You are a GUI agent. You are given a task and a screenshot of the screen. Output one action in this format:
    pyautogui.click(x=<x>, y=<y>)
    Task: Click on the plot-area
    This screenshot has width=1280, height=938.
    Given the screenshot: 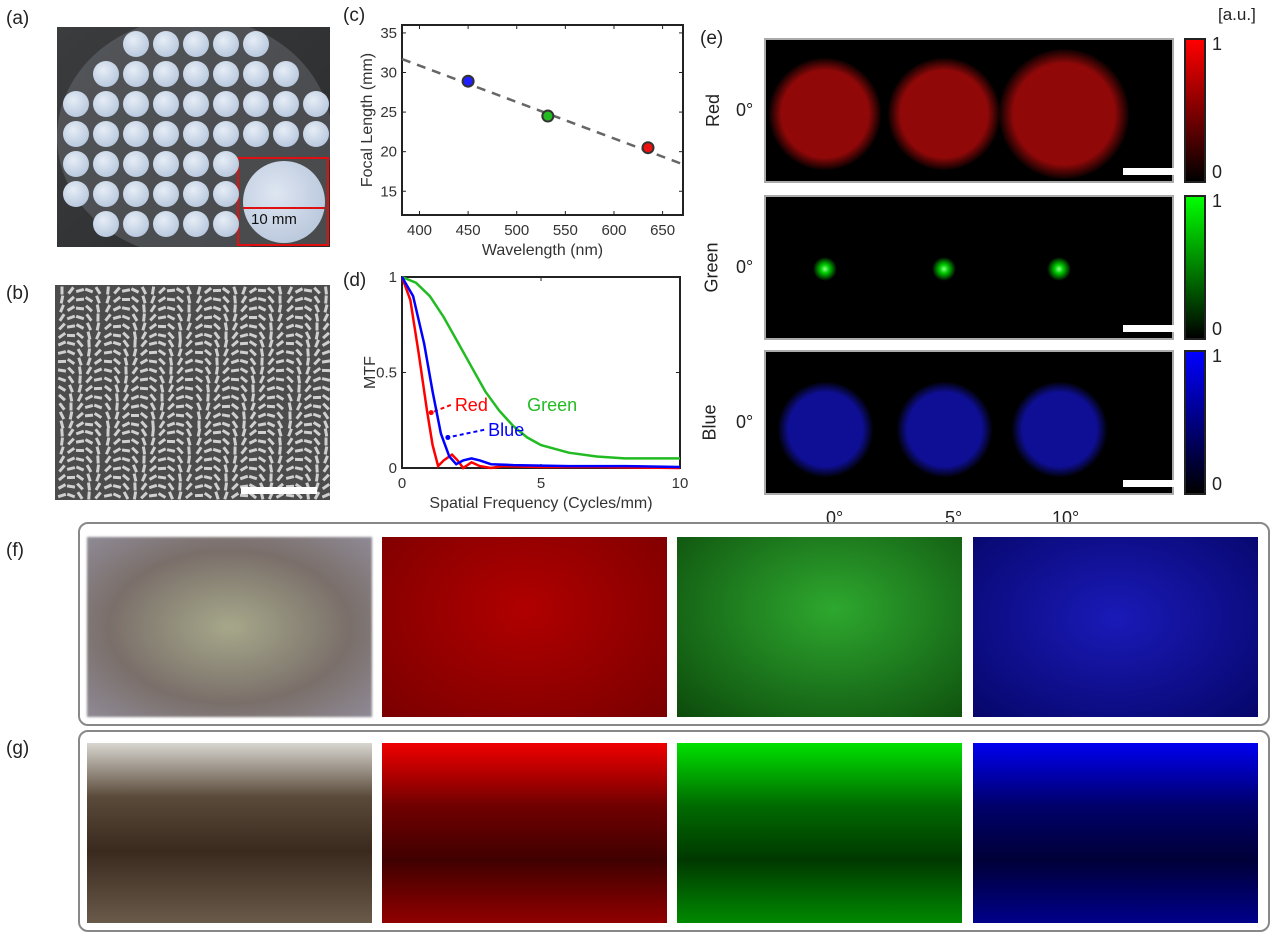 What is the action you would take?
    pyautogui.click(x=542, y=120)
    